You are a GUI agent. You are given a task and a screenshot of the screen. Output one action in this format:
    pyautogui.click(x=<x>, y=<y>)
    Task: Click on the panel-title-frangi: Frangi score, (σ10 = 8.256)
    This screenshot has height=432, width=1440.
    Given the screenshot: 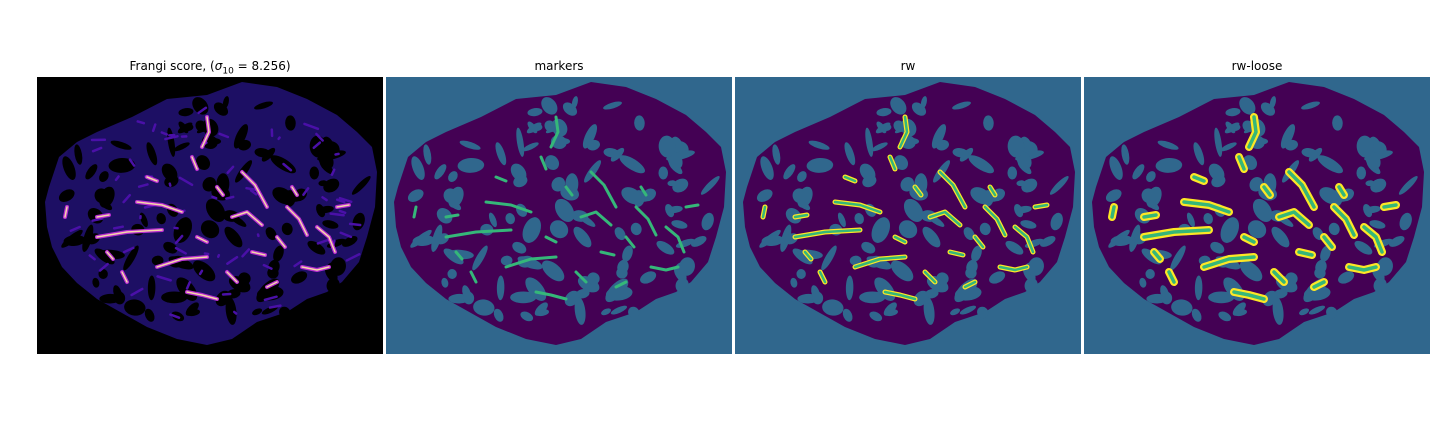 What is the action you would take?
    pyautogui.click(x=210, y=68)
    